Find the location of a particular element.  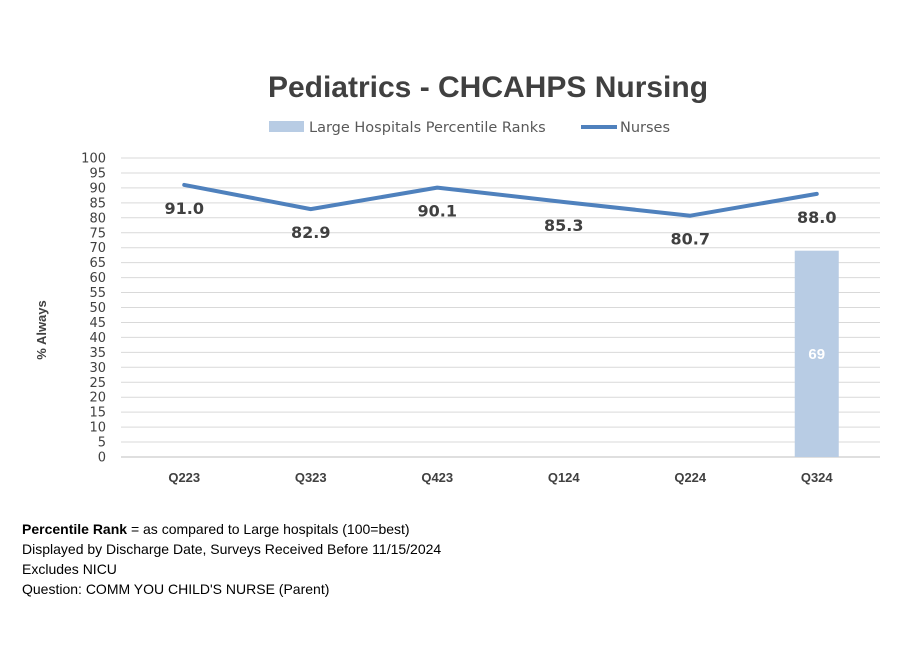

line-value-label: 88.0 is located at coordinates (816, 217).